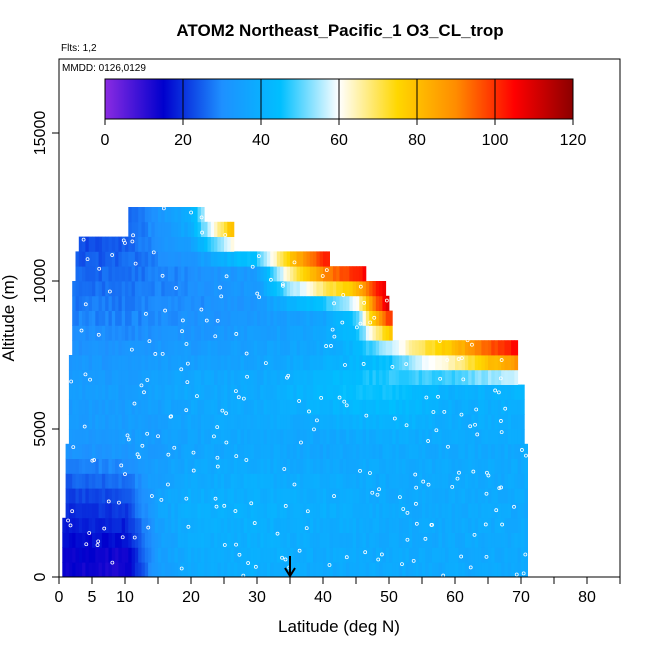  Describe the element at coordinates (495, 140) in the screenshot. I see `colorbar-tick-label: 100` at that location.